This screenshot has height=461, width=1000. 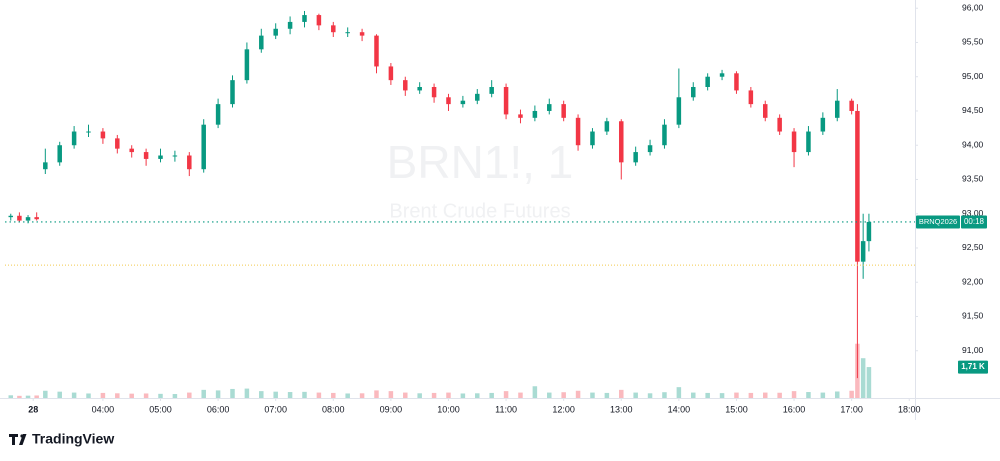 I want to click on y-tick-label: 91,50, so click(x=973, y=316).